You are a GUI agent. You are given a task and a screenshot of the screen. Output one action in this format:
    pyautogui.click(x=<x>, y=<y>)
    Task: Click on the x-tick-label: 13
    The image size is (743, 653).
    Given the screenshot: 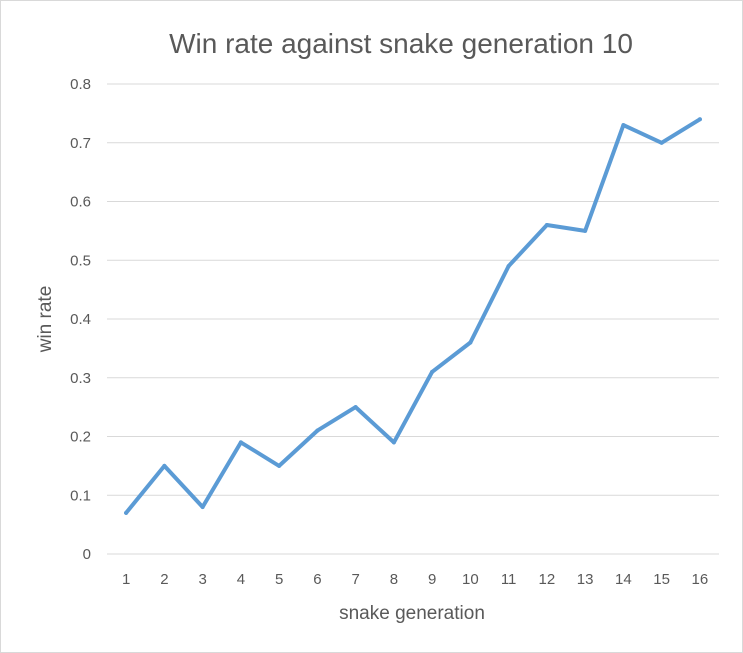 What is the action you would take?
    pyautogui.click(x=585, y=579)
    